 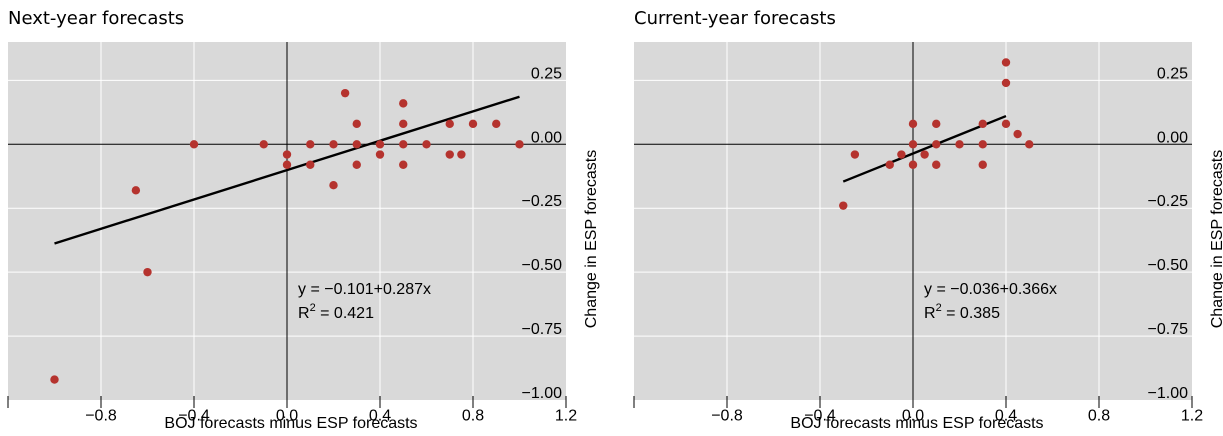 What do you see at coordinates (364, 289) in the screenshot?
I see `regression-equation: y = −0.101+0.287x` at bounding box center [364, 289].